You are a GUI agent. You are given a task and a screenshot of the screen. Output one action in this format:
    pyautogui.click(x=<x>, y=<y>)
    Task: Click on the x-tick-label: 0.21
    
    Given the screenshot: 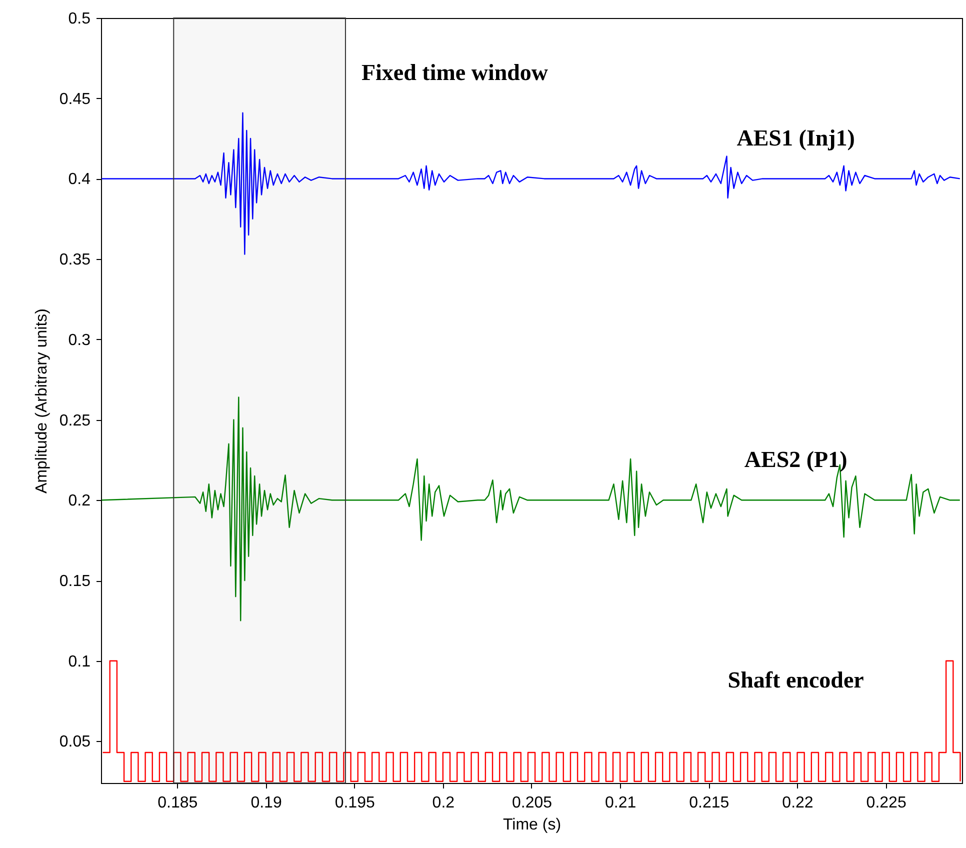 What is the action you would take?
    pyautogui.click(x=620, y=803)
    